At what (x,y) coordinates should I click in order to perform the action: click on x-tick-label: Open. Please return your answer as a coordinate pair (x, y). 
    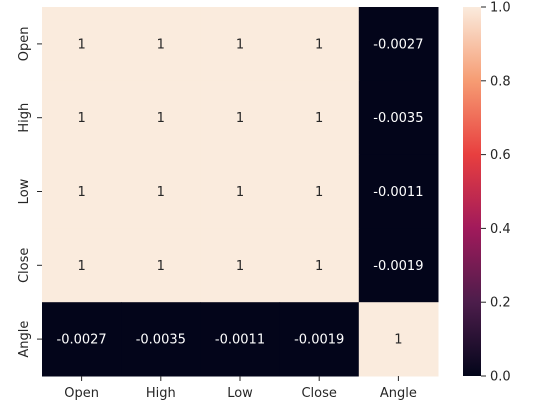
    Looking at the image, I should click on (81, 393).